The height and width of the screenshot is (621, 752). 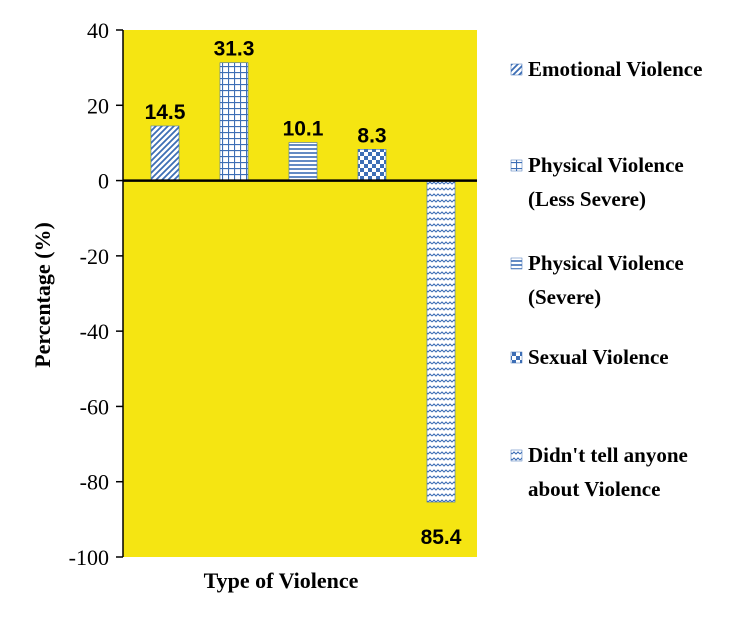 I want to click on legend-item: Emotional Violence, so click(x=606, y=69).